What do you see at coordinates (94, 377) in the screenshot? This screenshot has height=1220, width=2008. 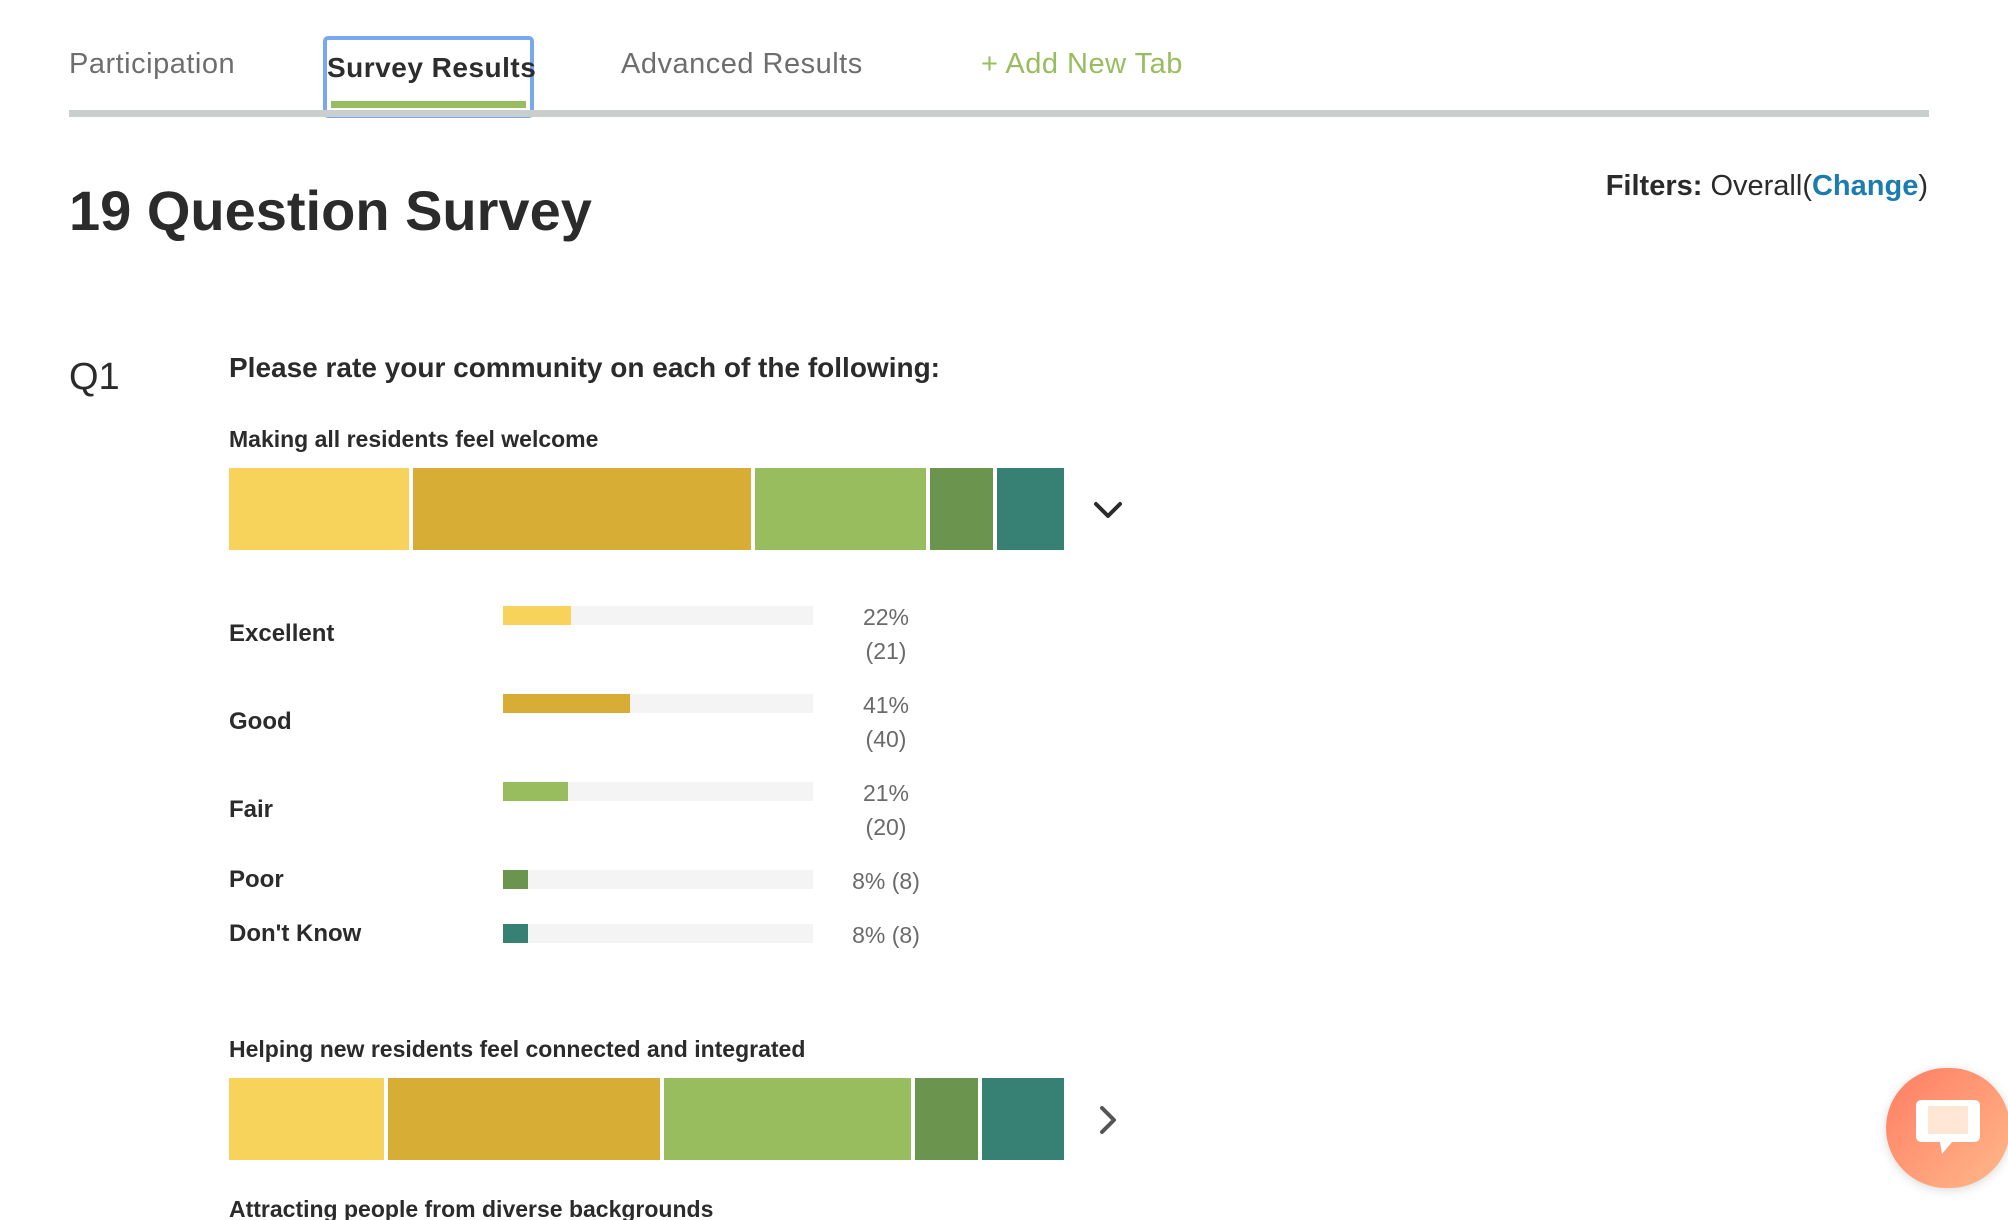 I see `question-number: Q1` at bounding box center [94, 377].